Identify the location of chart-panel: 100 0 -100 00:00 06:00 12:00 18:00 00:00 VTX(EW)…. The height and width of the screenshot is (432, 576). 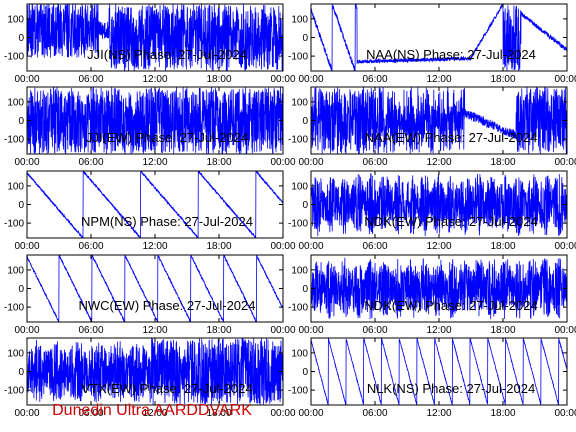
(150, 378).